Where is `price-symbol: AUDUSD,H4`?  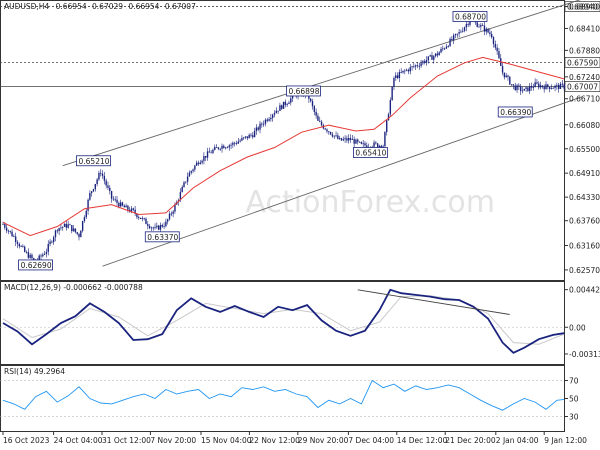 price-symbol: AUDUSD,H4 is located at coordinates (26, 6).